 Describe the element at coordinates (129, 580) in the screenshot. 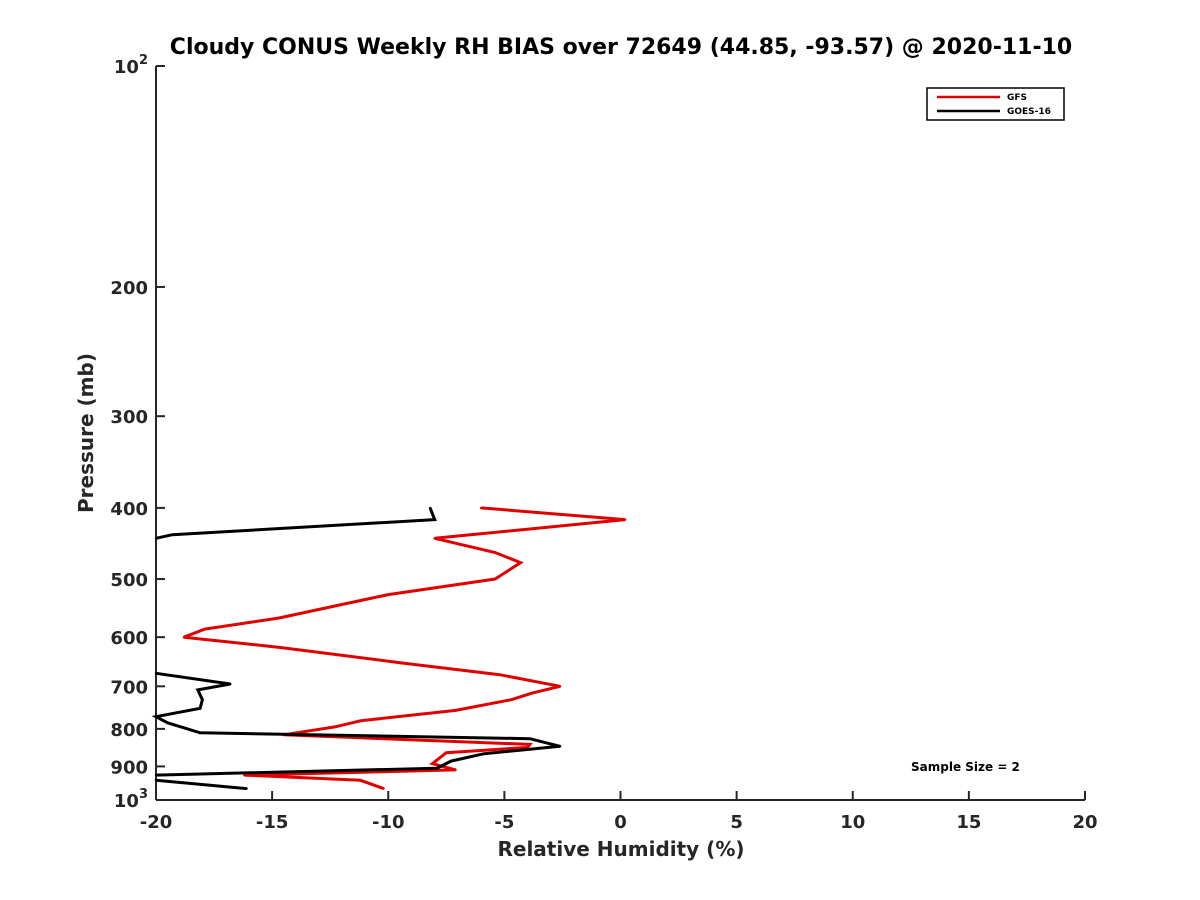

I see `y-tick-label: 500` at that location.